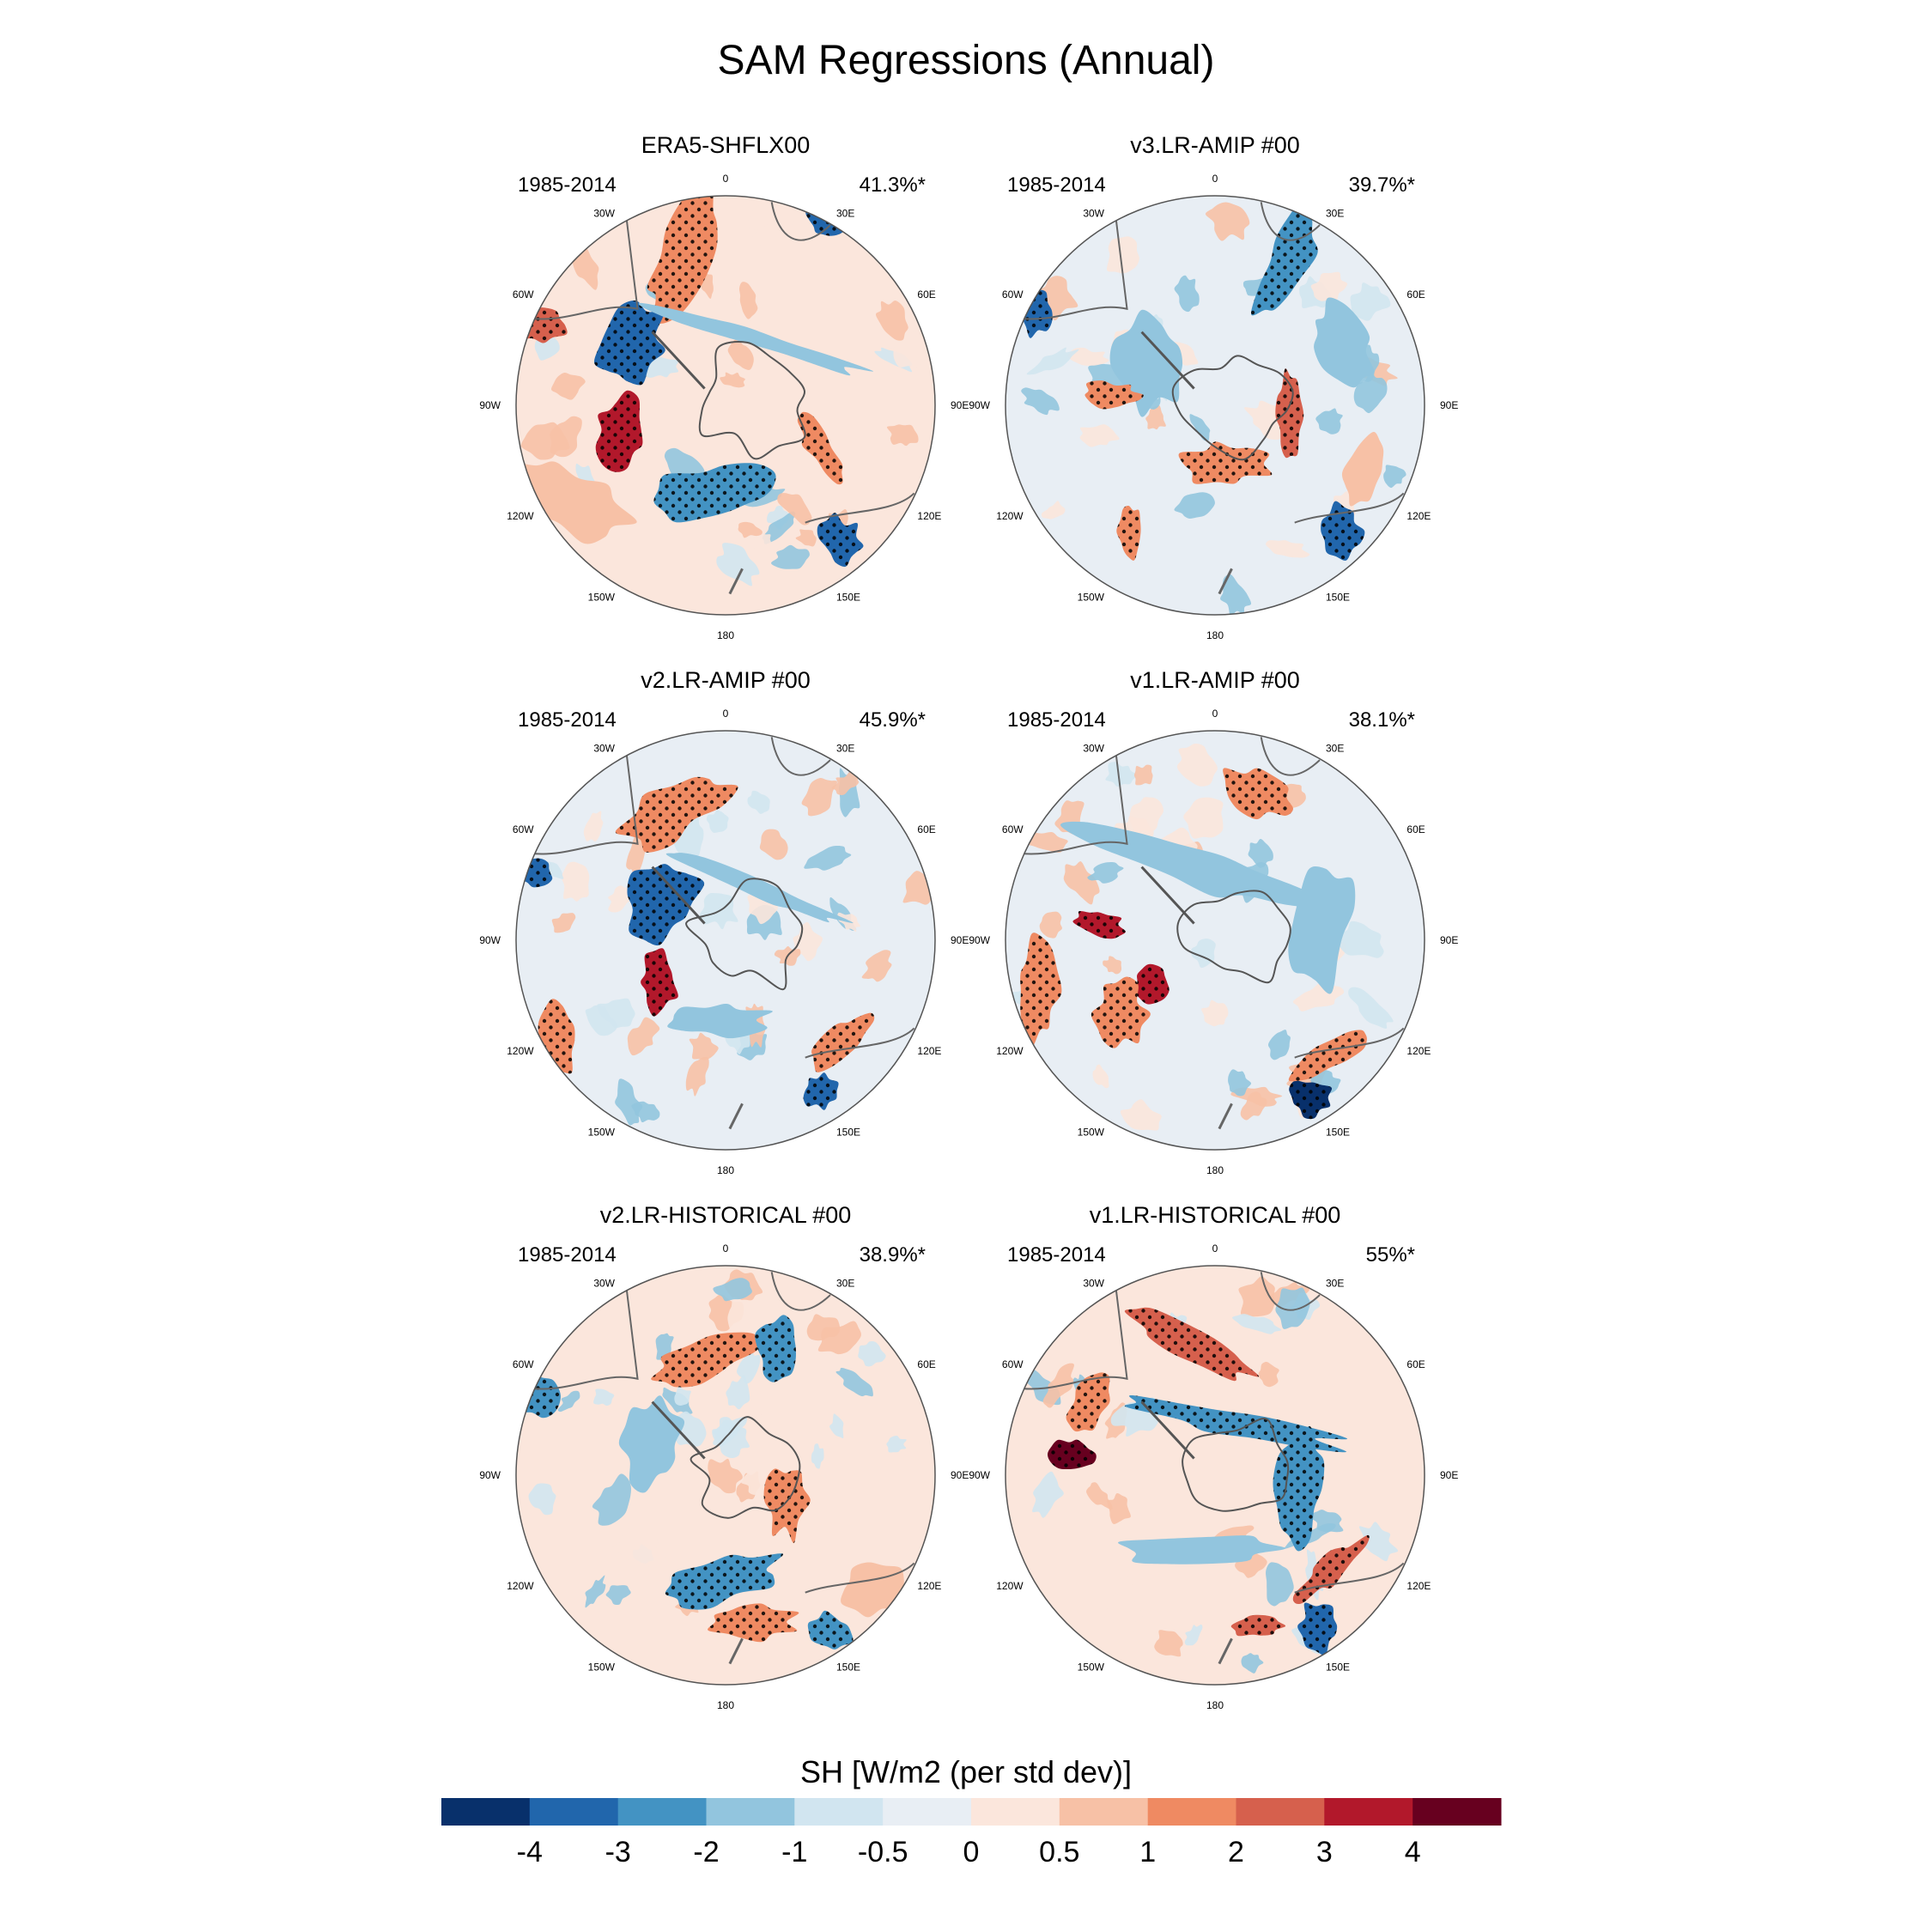 The width and height of the screenshot is (1932, 1932). I want to click on panel-variance: 45.9%*, so click(893, 720).